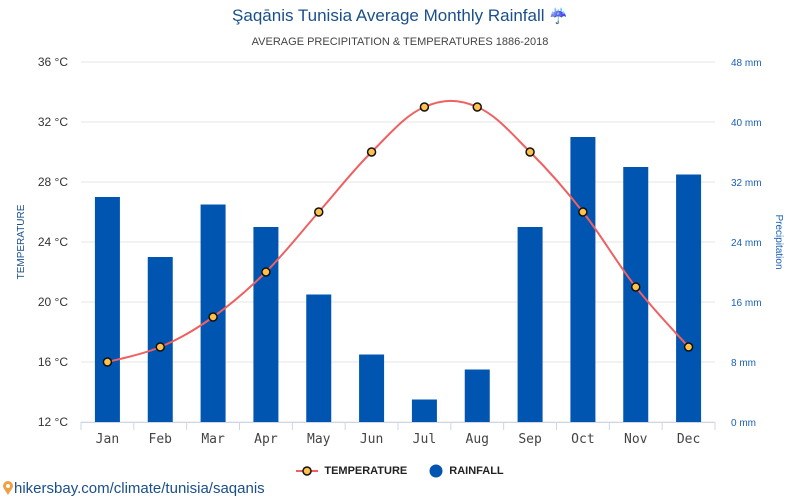 The height and width of the screenshot is (500, 800). What do you see at coordinates (53, 362) in the screenshot?
I see `y-tick-left: 16 °C` at bounding box center [53, 362].